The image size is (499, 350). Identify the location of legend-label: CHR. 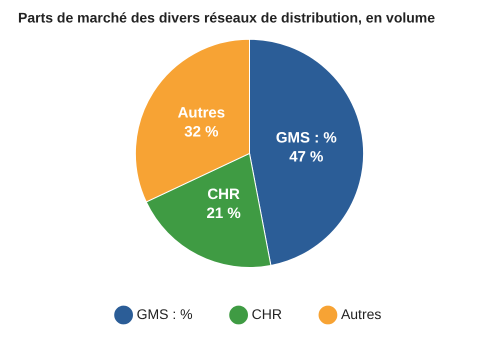
(267, 314).